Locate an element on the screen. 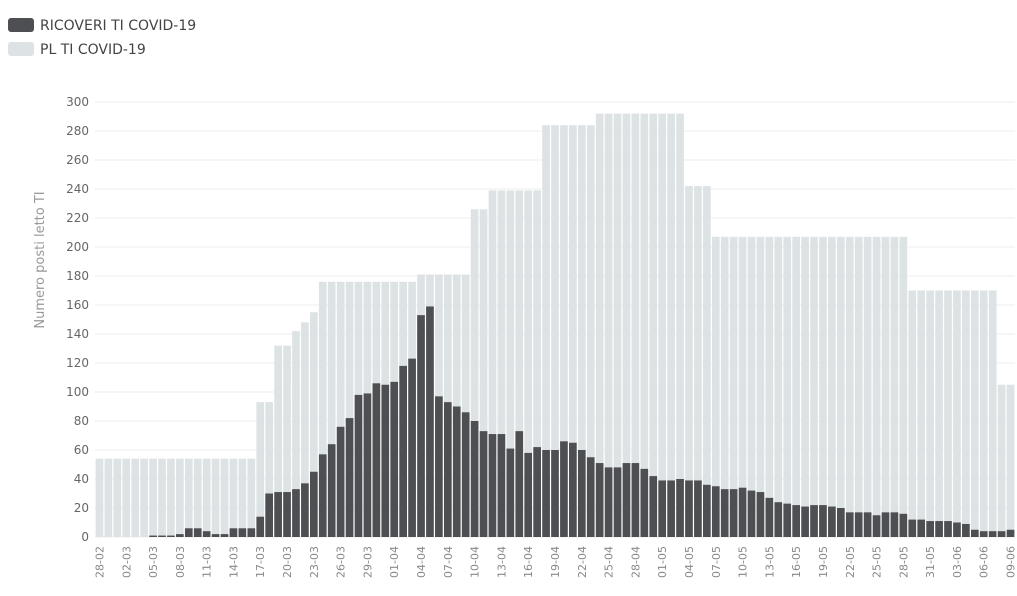 The height and width of the screenshot is (596, 1017). x-tick-label: 25-05 is located at coordinates (877, 562).